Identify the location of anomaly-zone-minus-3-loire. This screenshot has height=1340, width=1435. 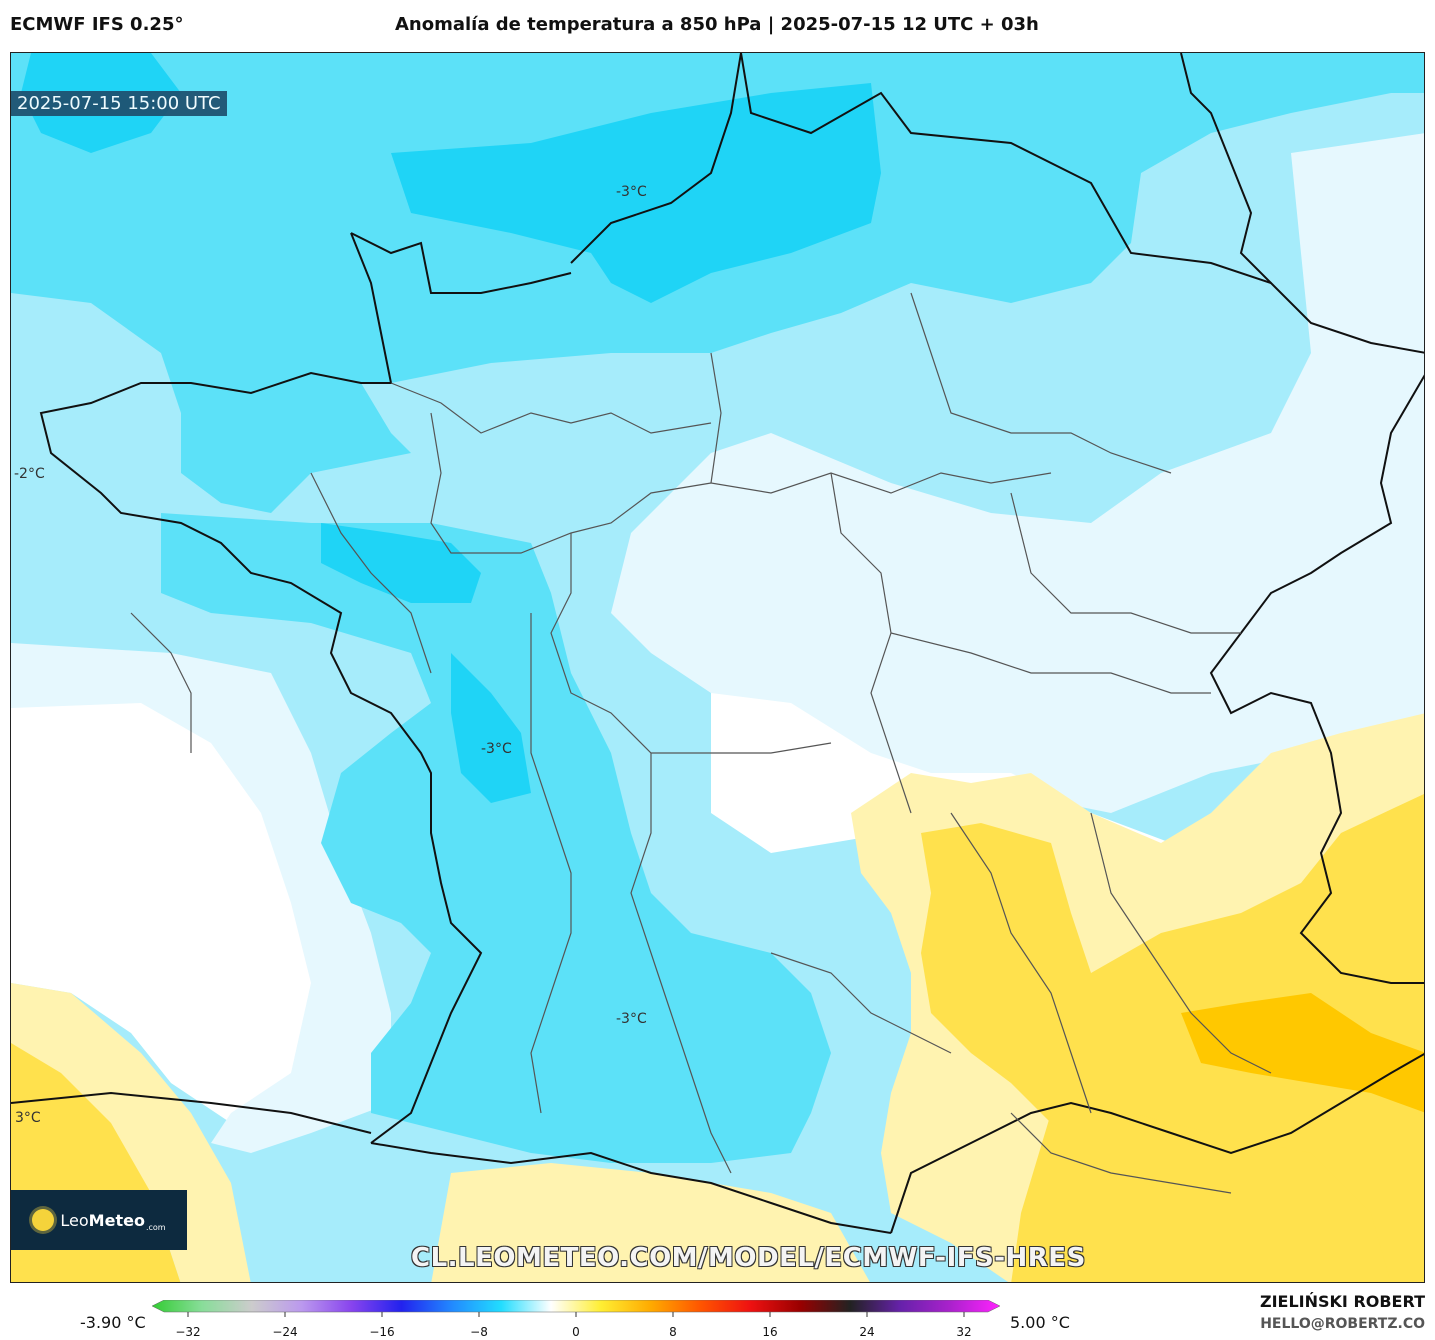
(401, 563).